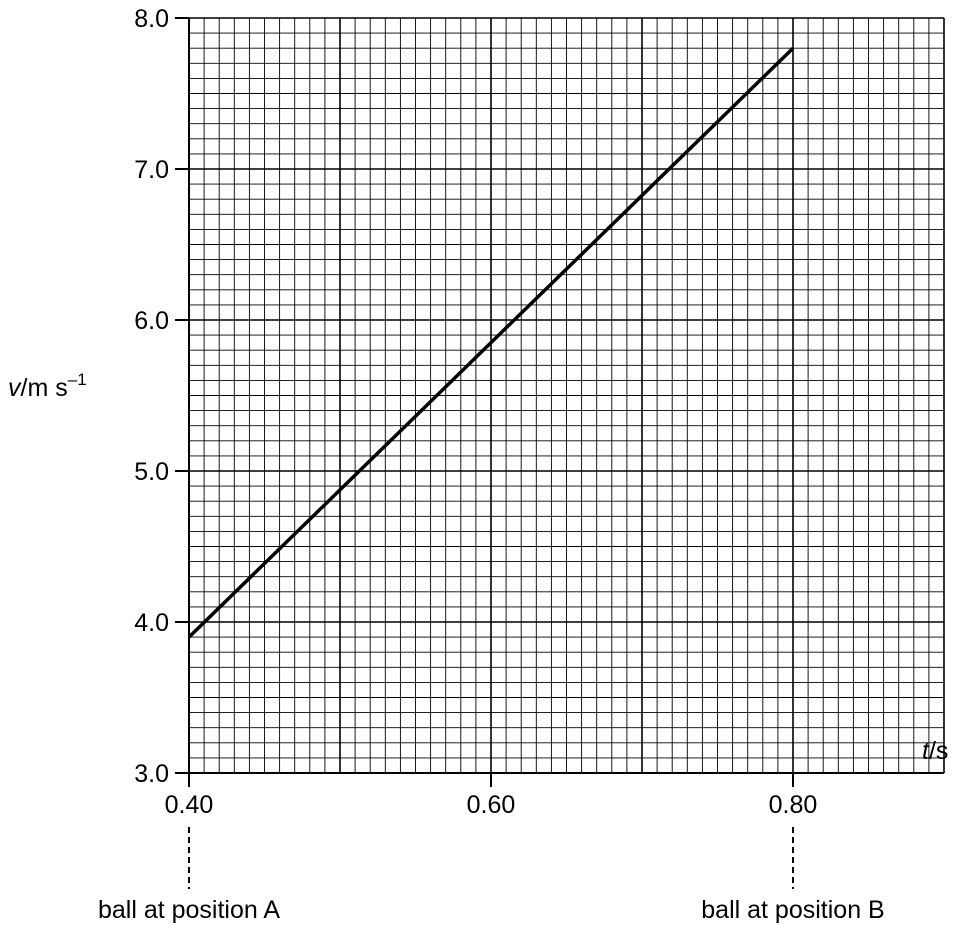 Image resolution: width=971 pixels, height=925 pixels. What do you see at coordinates (491, 875) in the screenshot?
I see `annotations: ball at position A ball at position B` at bounding box center [491, 875].